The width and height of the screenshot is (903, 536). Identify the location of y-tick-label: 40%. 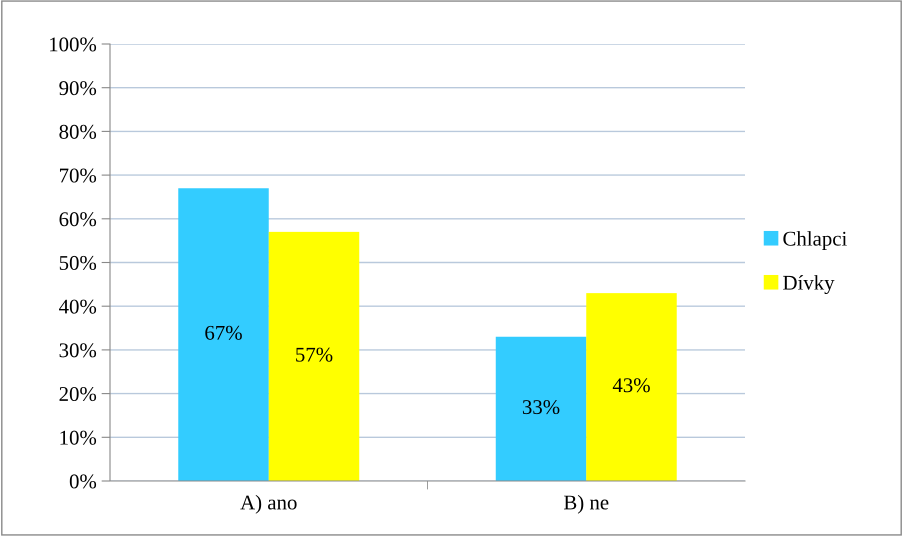
(77, 307).